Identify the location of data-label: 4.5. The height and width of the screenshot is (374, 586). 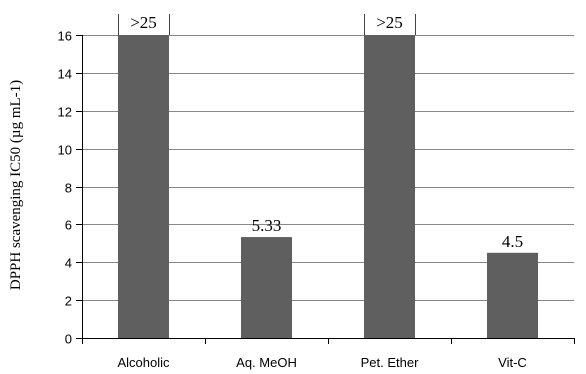
(512, 241).